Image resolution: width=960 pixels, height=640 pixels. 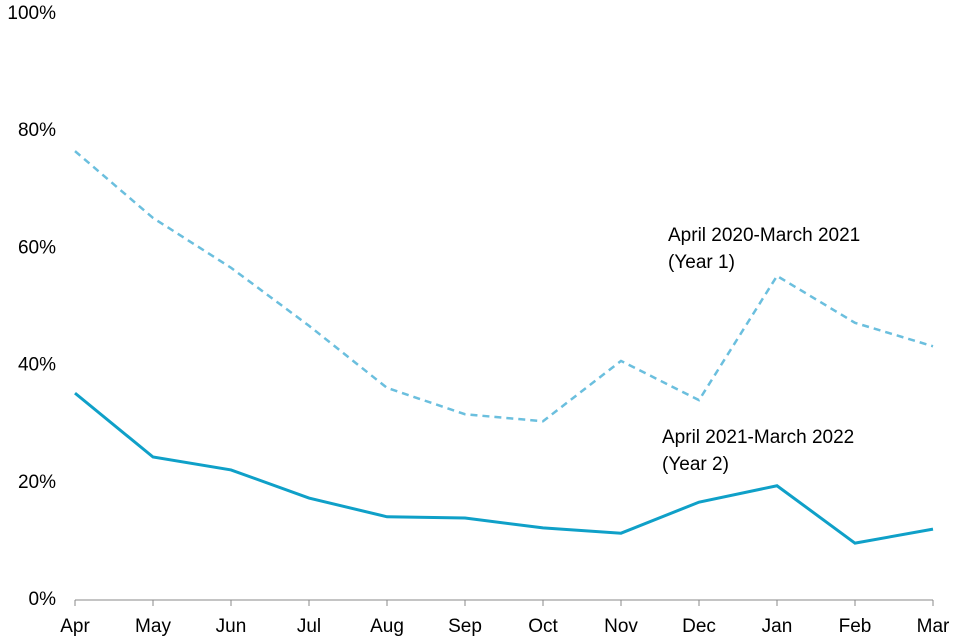 What do you see at coordinates (699, 626) in the screenshot?
I see `x-tick-label: Dec` at bounding box center [699, 626].